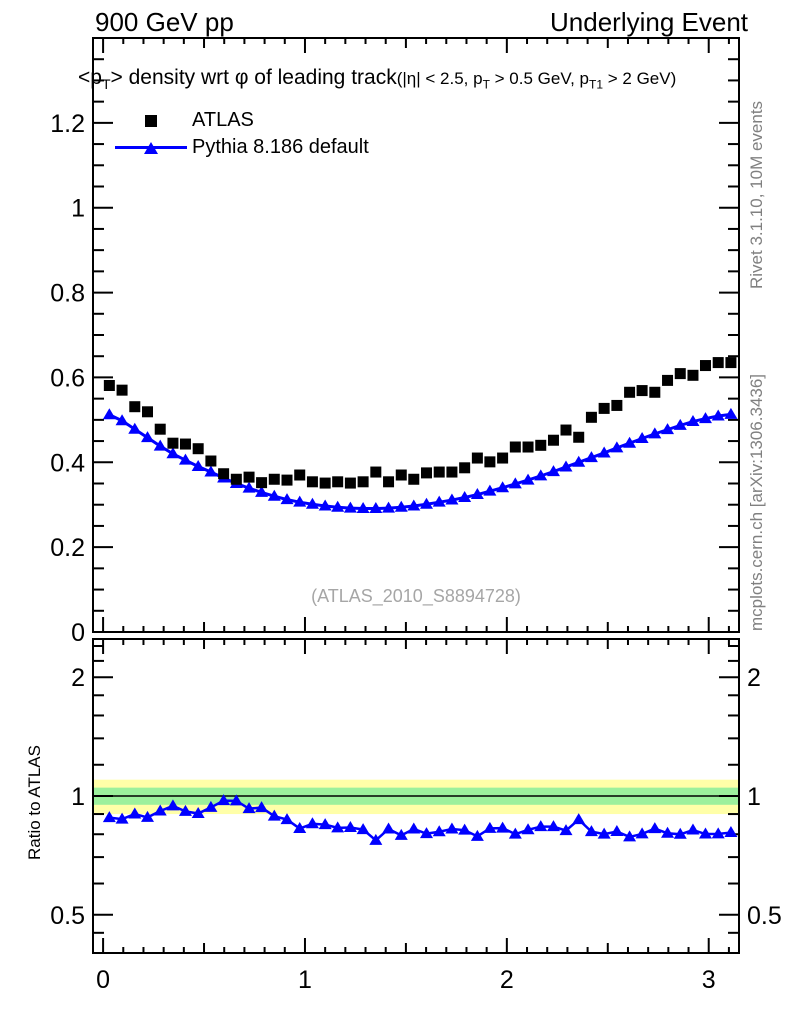 This screenshot has width=786, height=1024. What do you see at coordinates (78, 797) in the screenshot?
I see `ratio-y-tick-label-left: 1` at bounding box center [78, 797].